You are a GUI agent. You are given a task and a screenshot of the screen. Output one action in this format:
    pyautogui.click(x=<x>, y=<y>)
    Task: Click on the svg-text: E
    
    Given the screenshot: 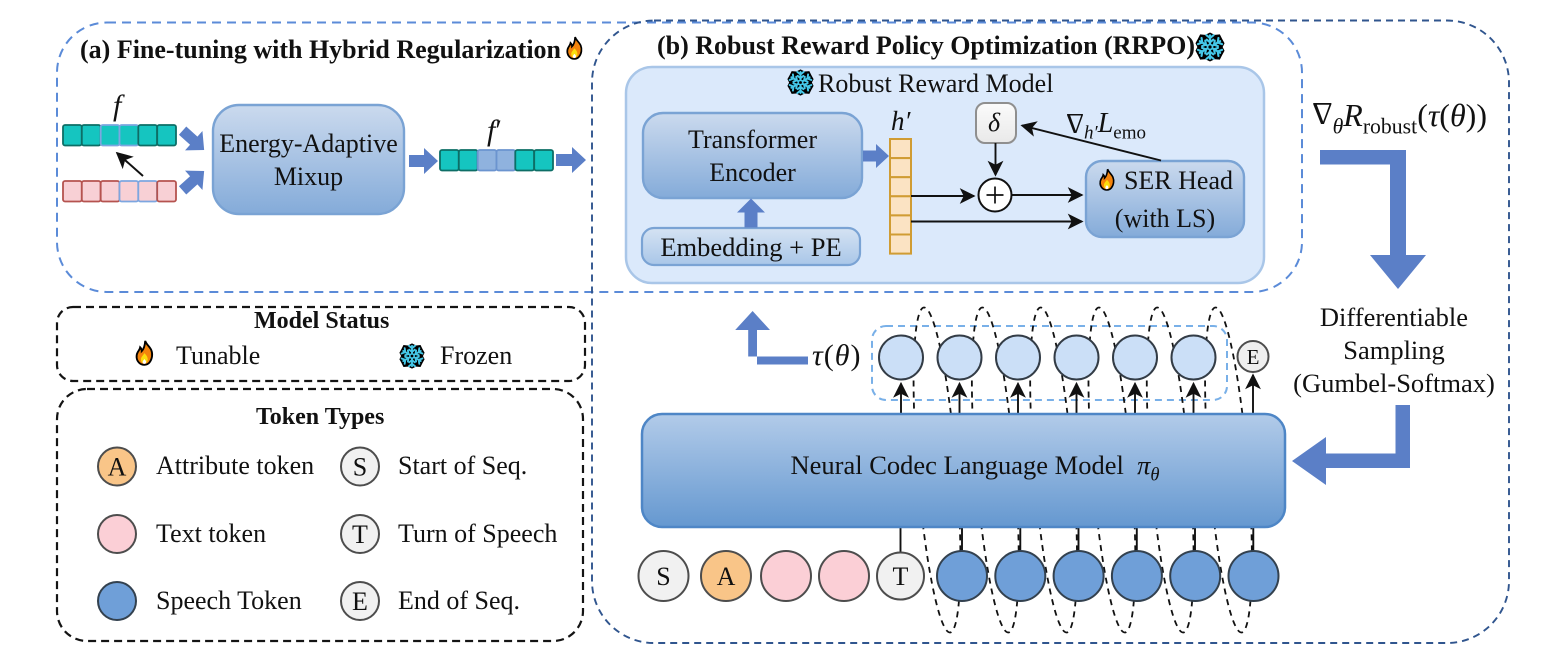 What is the action you would take?
    pyautogui.click(x=1253, y=357)
    